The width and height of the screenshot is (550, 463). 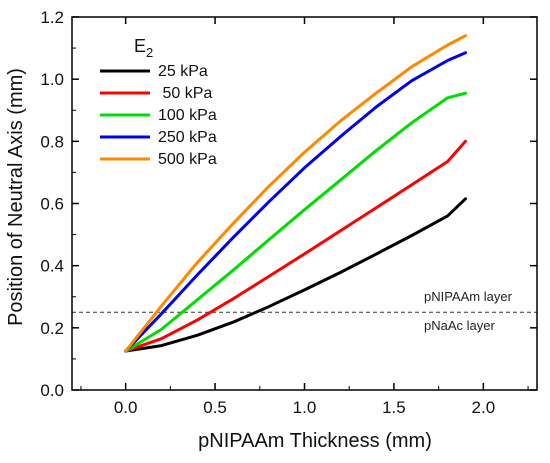 I want to click on y-tick-label: 0.4, so click(x=52, y=266).